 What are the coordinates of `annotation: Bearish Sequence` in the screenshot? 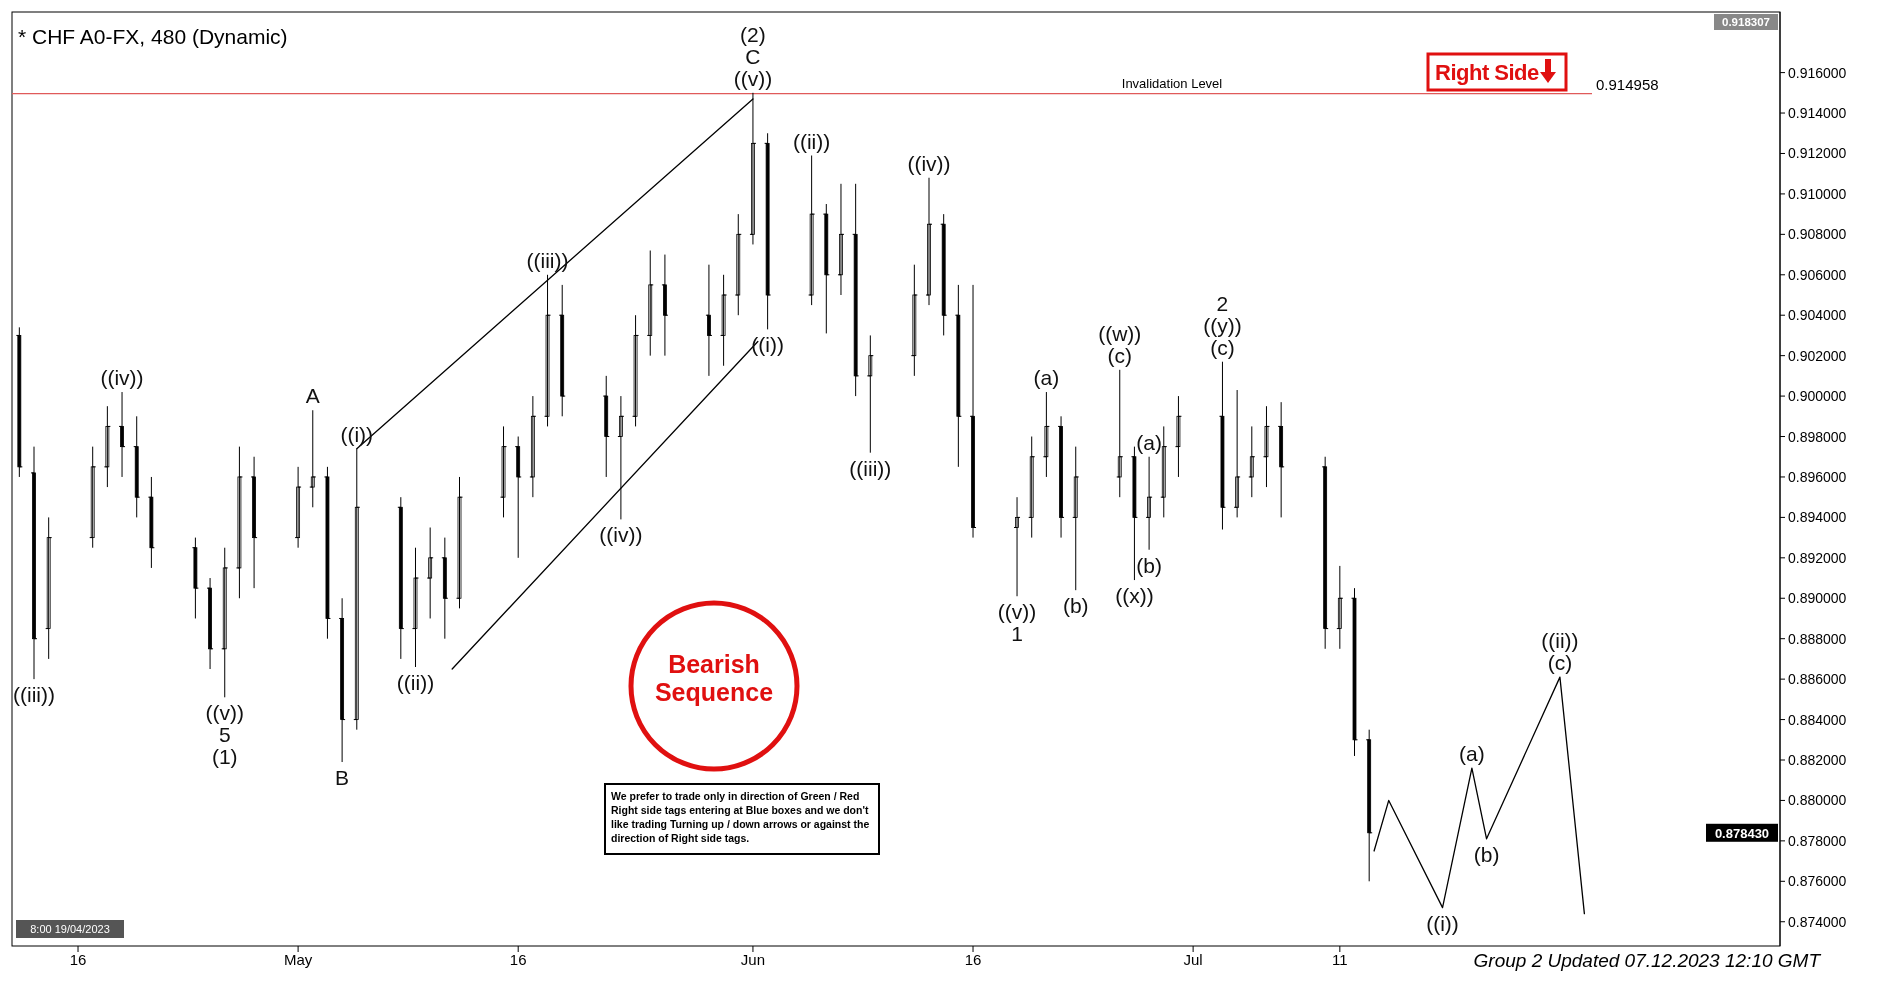 It's located at (714, 678).